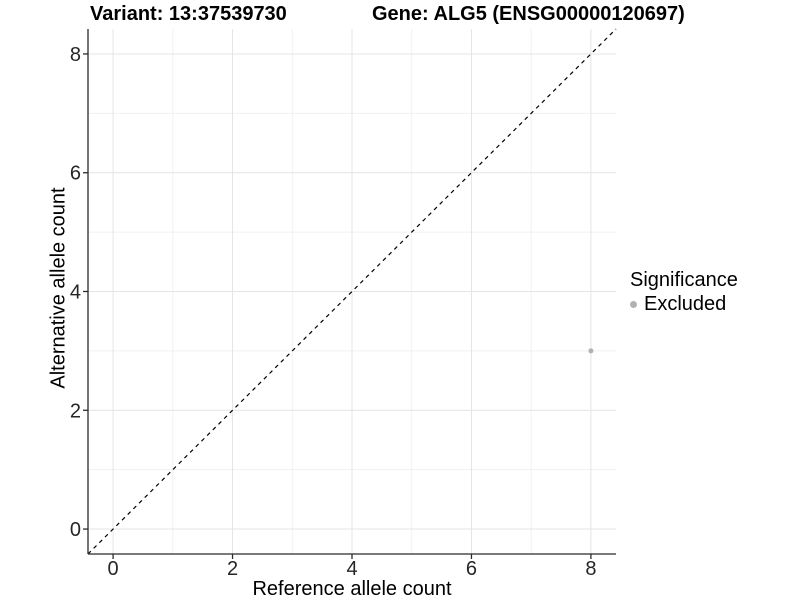 The height and width of the screenshot is (600, 800). I want to click on legend-point-icon, so click(633, 304).